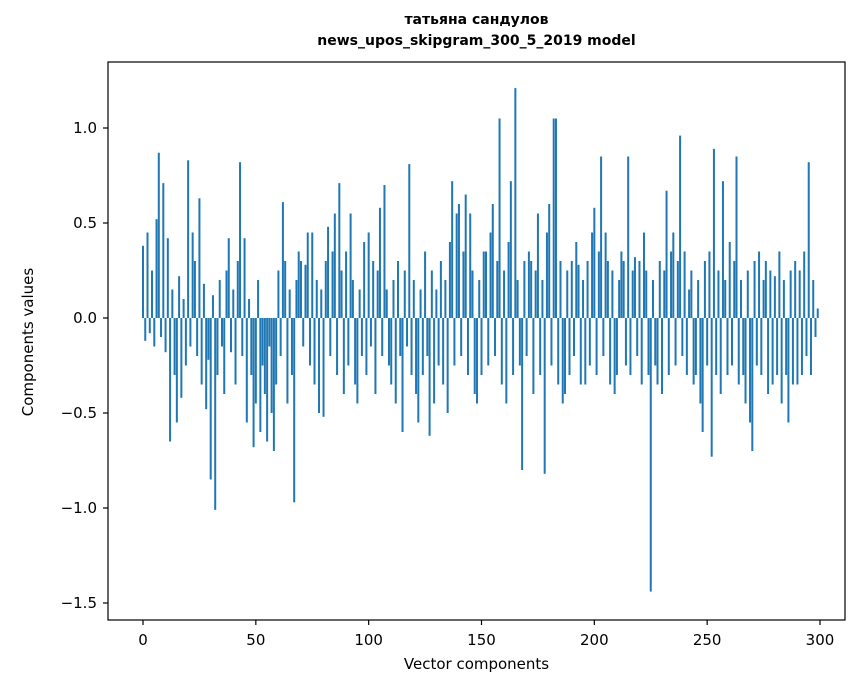 The image size is (867, 696). Describe the element at coordinates (594, 640) in the screenshot. I see `x-tick-label: 200` at that location.